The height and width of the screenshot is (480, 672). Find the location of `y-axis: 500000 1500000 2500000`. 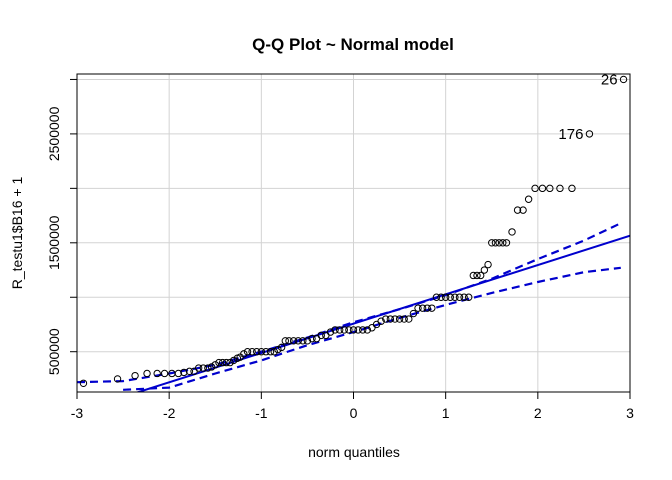

y-axis: 500000 1500000 2500000 is located at coordinates (62, 226).